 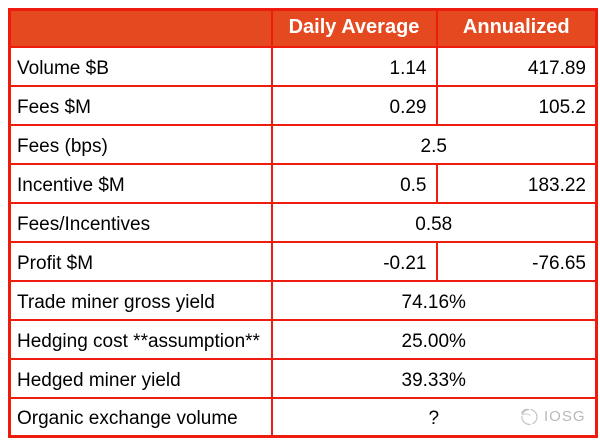 I want to click on table-row-profit: Profit $M -0.21 -76.65, so click(x=303, y=261).